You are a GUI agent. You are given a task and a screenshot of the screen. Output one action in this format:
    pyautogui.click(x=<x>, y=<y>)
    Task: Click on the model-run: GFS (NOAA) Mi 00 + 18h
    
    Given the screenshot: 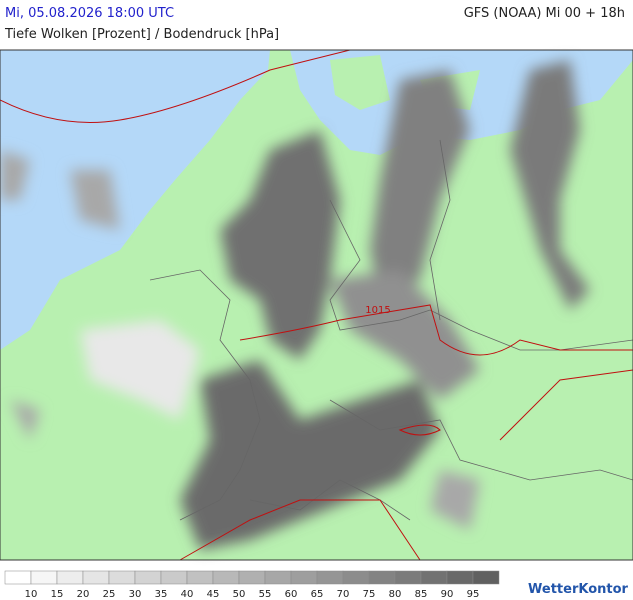 What is the action you would take?
    pyautogui.click(x=544, y=13)
    